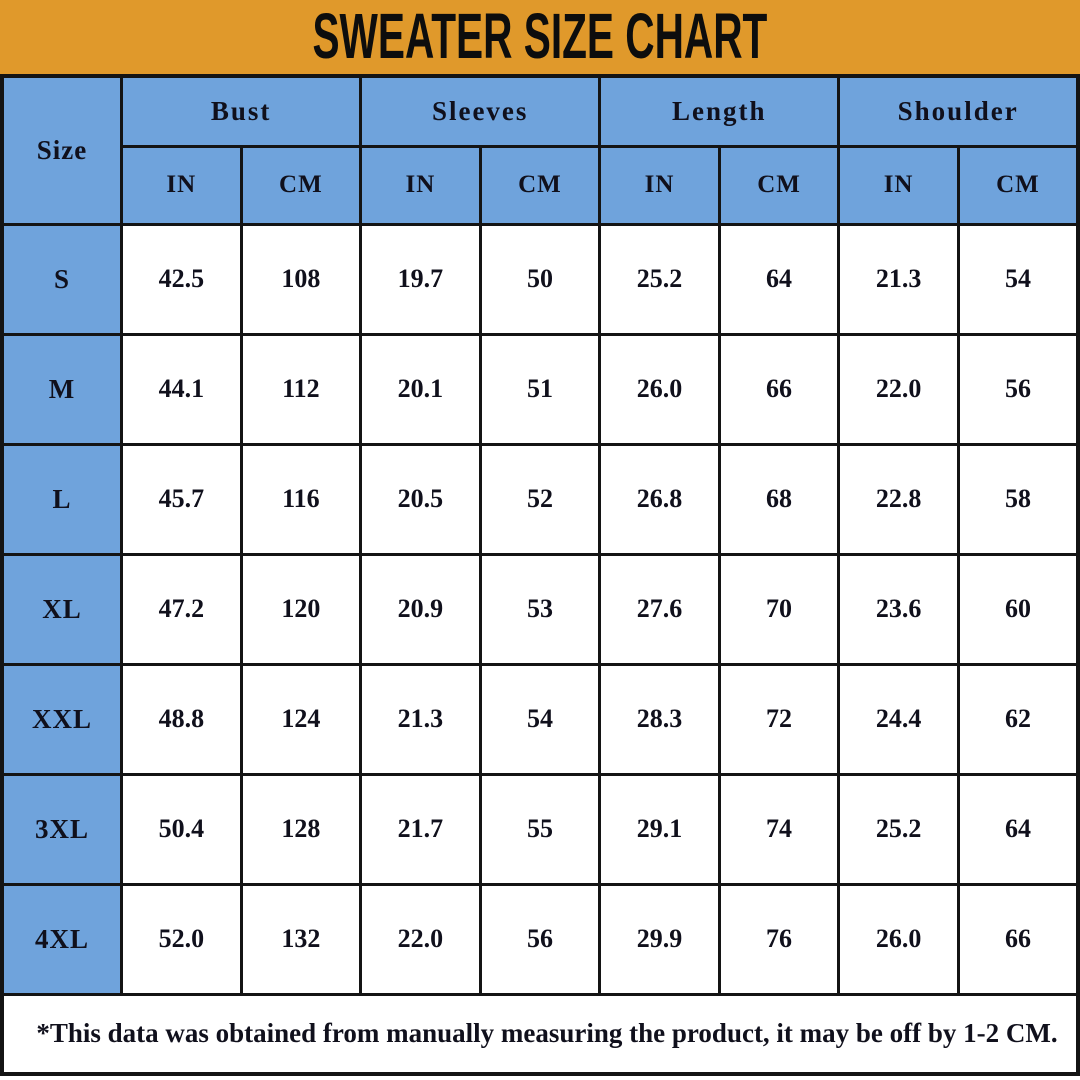 This screenshot has width=1080, height=1080. Describe the element at coordinates (301, 719) in the screenshot. I see `value-cell: 124` at that location.